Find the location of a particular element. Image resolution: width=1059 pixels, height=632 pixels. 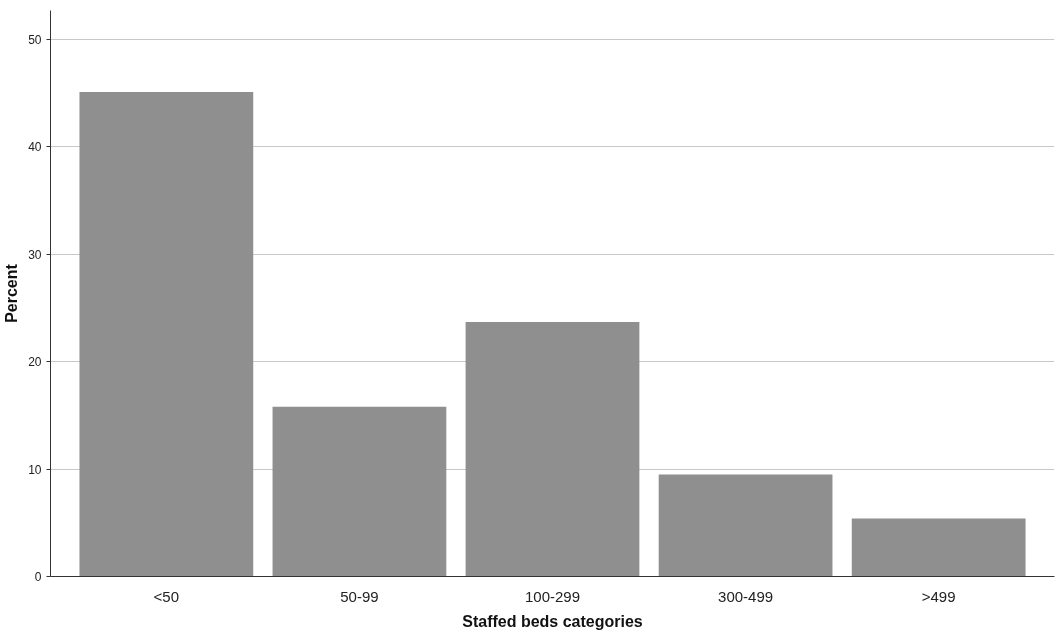

x-axis-title: Staffed beds categories is located at coordinates (552, 621).